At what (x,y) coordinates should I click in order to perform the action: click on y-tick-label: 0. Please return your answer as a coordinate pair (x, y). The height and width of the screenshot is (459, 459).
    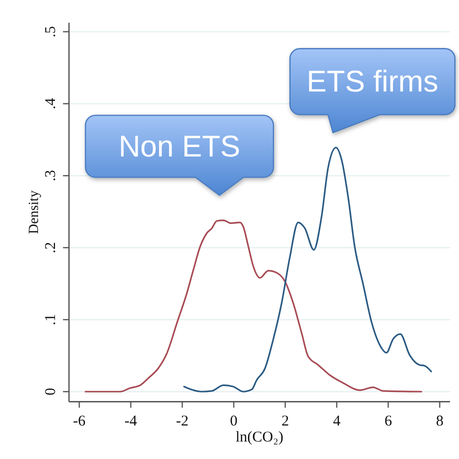
    Looking at the image, I should click on (51, 392).